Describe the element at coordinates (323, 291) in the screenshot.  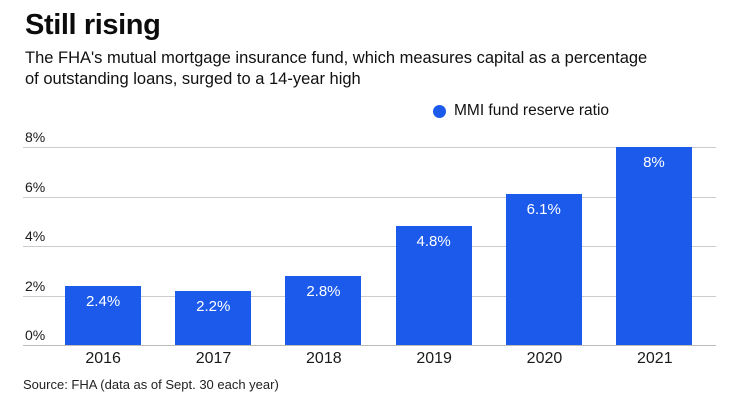
I see `bar-value-label-2018: 2.8%` at that location.